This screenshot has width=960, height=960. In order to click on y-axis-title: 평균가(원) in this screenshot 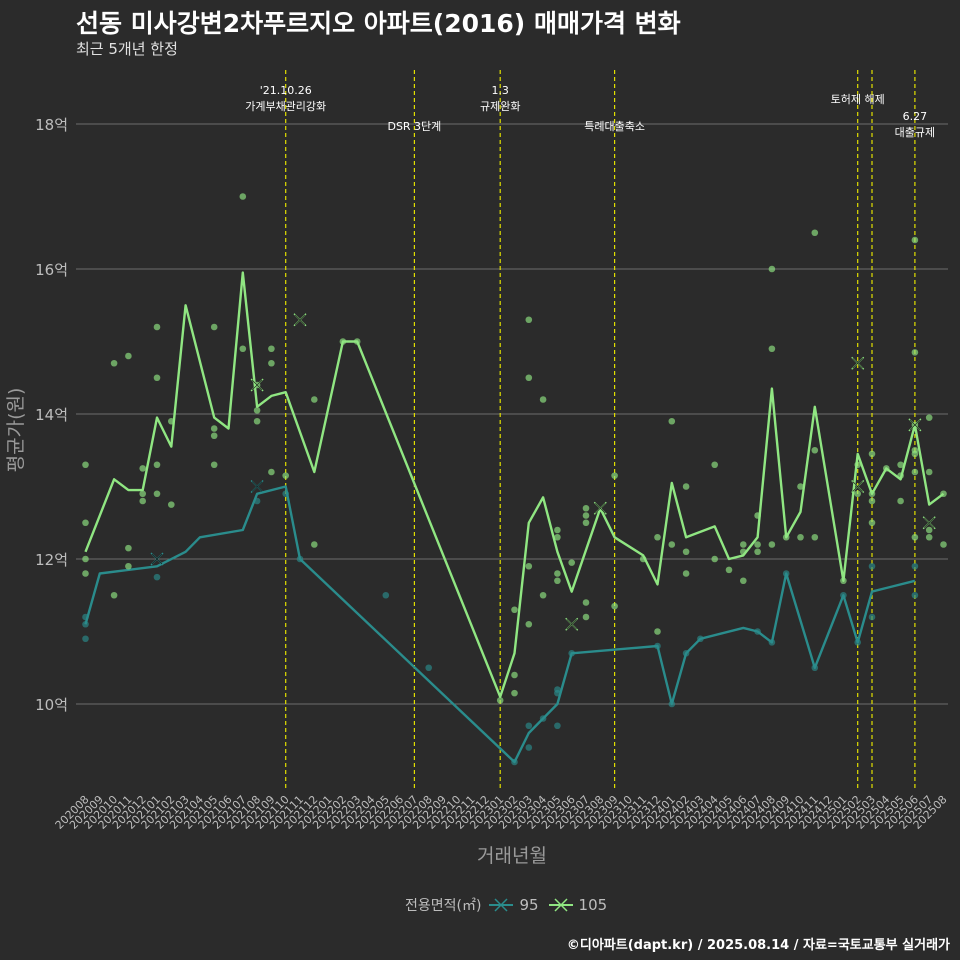, I will do `click(16, 430)`.